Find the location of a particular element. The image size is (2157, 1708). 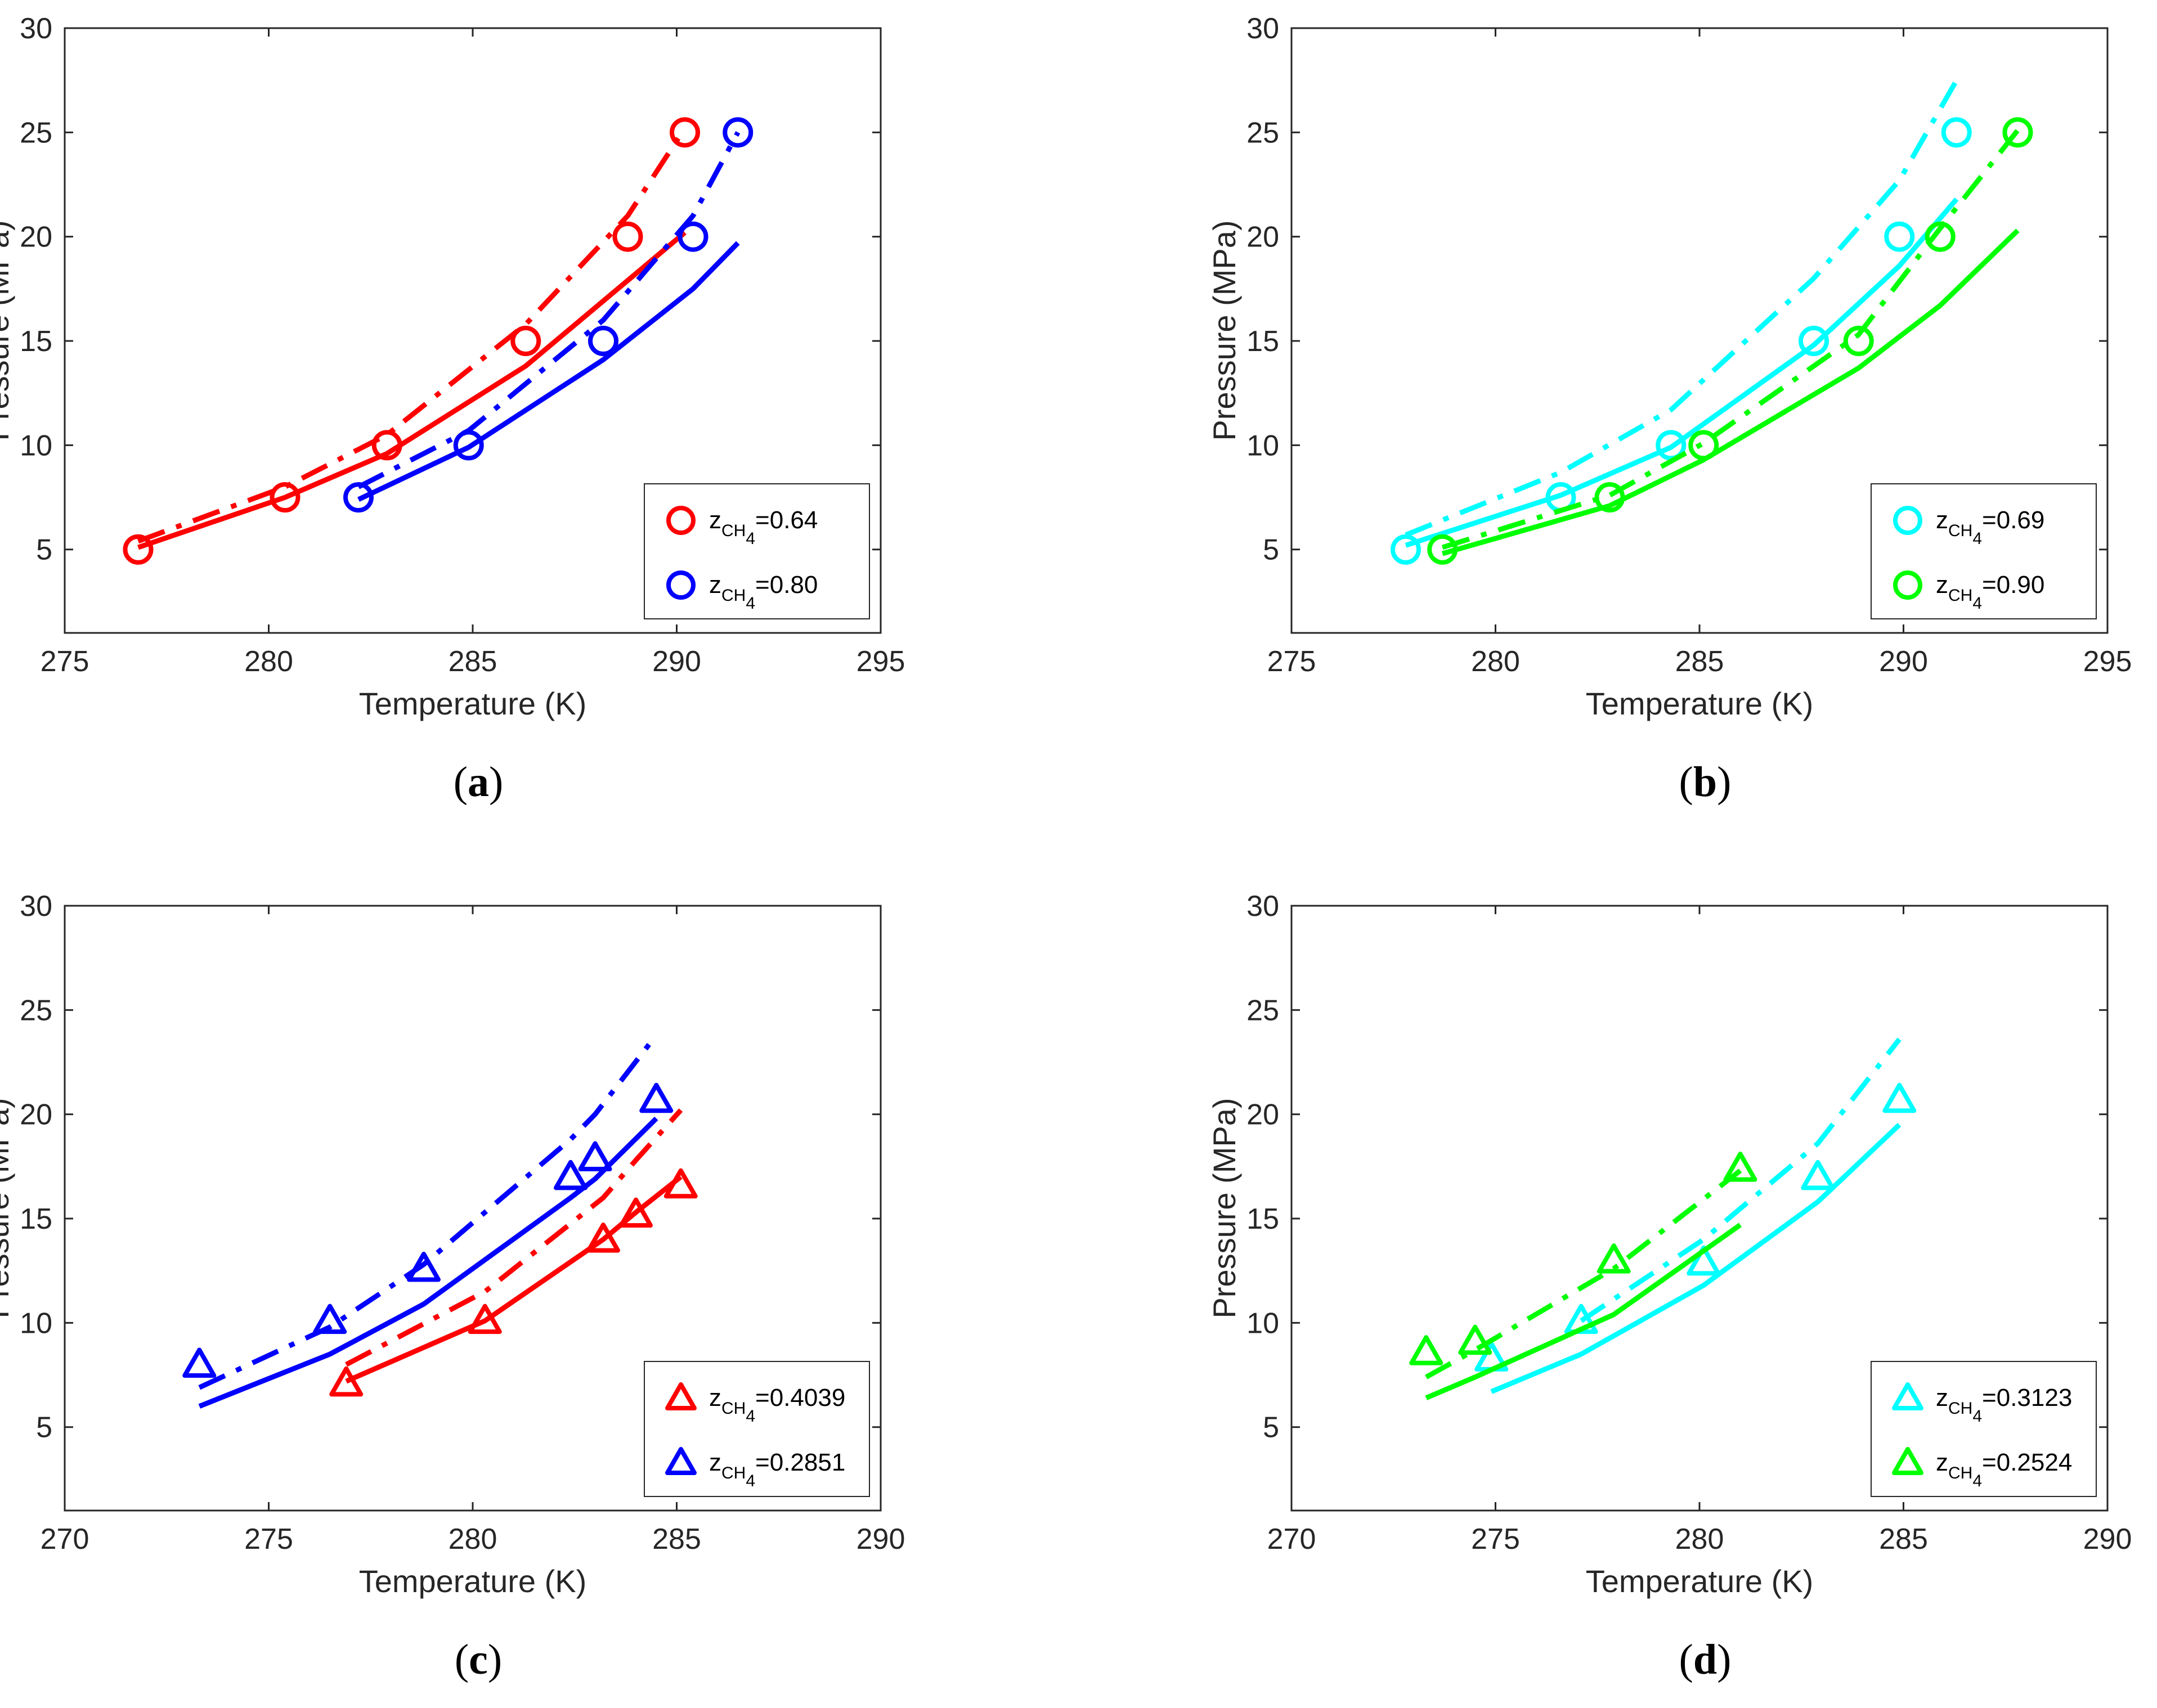

legend-entry-label: zCH4=0.69 is located at coordinates (1990, 527).